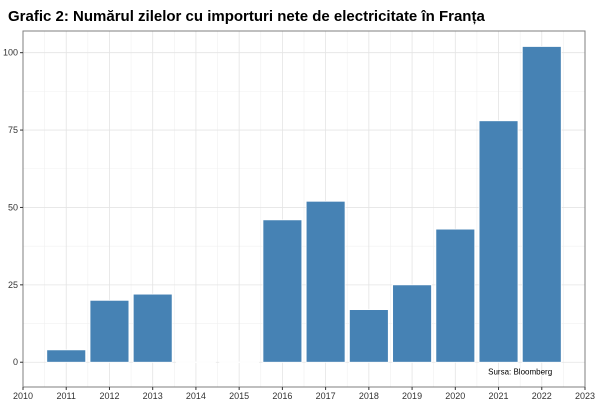  Describe the element at coordinates (326, 396) in the screenshot. I see `x-tick-label: 2017` at that location.